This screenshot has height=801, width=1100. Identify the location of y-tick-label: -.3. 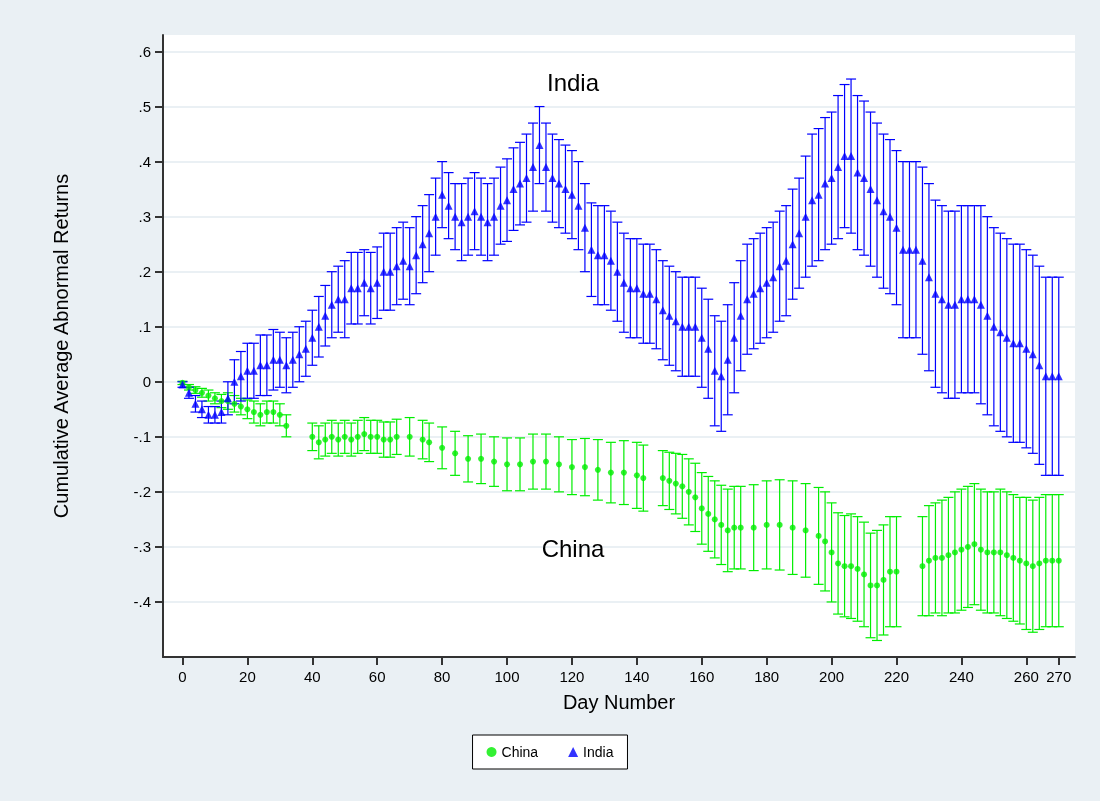
(142, 547).